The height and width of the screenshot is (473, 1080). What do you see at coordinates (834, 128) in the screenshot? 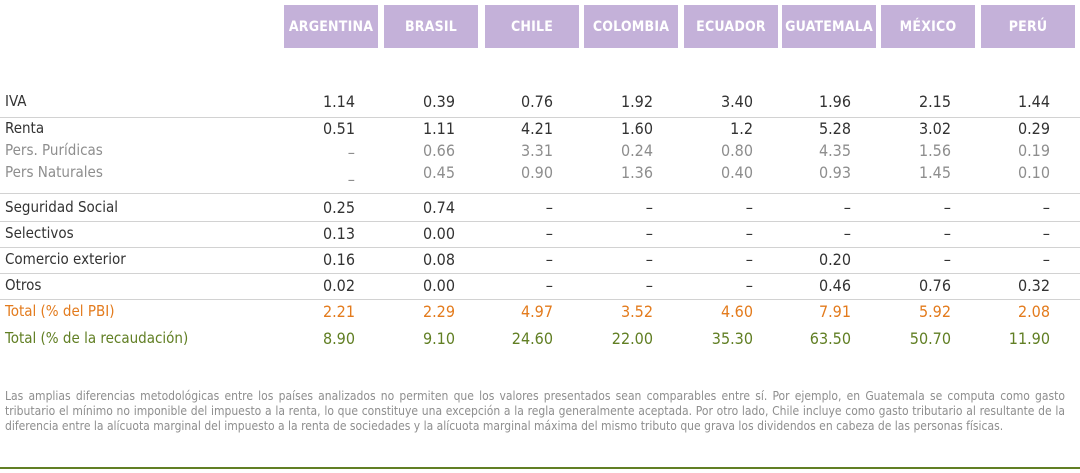
I see `table-cell: 5.28` at bounding box center [834, 128].